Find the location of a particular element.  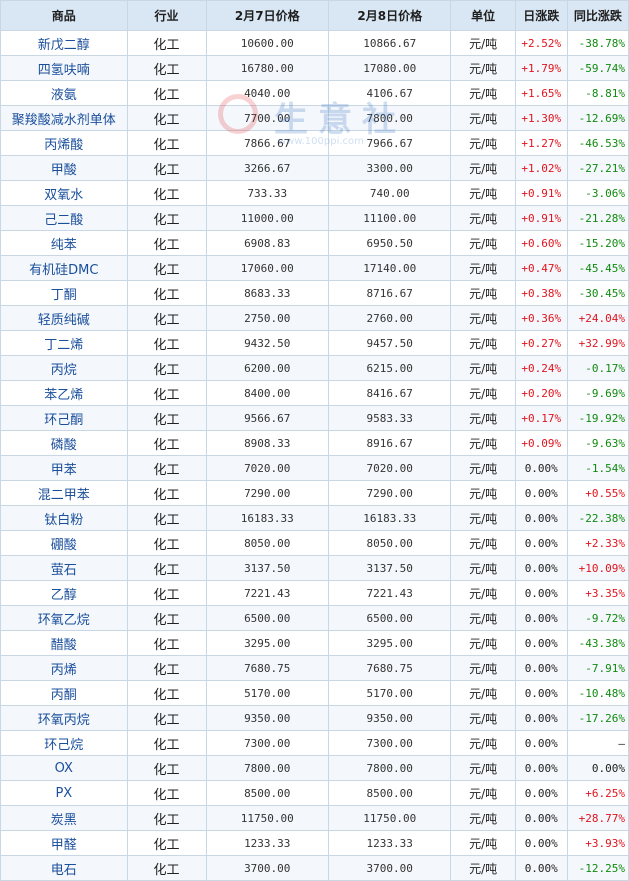

header-yoy-change: 同比涨跌 is located at coordinates (597, 15).